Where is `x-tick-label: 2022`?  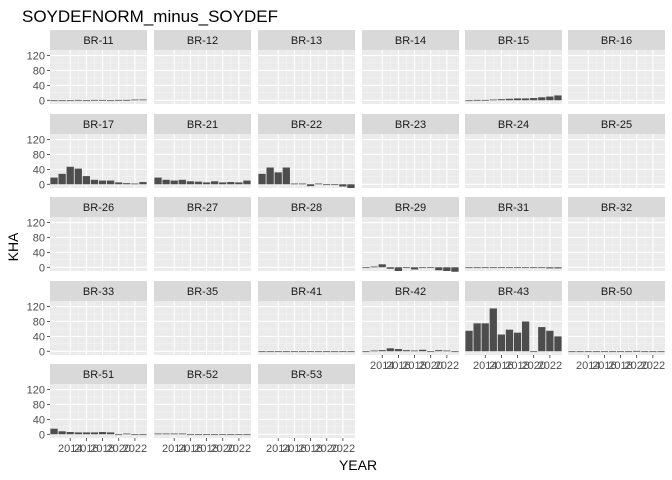 x-tick-label: 2022 is located at coordinates (239, 449).